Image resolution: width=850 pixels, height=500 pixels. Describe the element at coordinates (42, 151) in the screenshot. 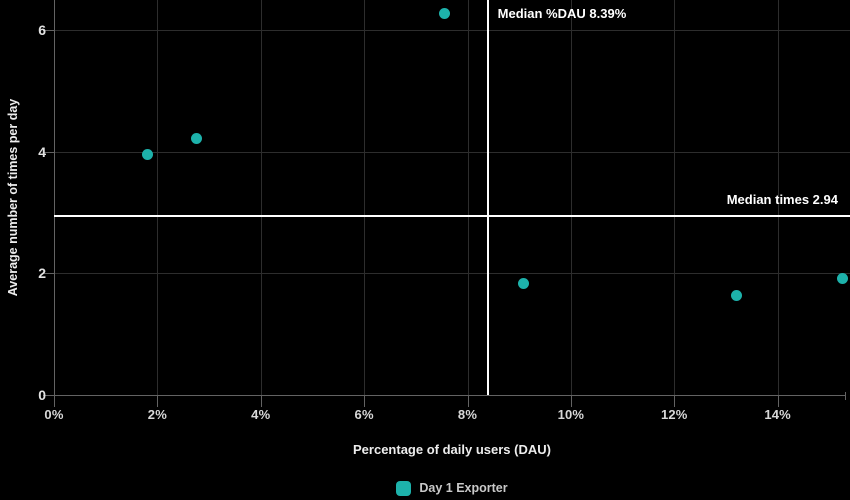

I see `y-tick-label-4: 4` at that location.